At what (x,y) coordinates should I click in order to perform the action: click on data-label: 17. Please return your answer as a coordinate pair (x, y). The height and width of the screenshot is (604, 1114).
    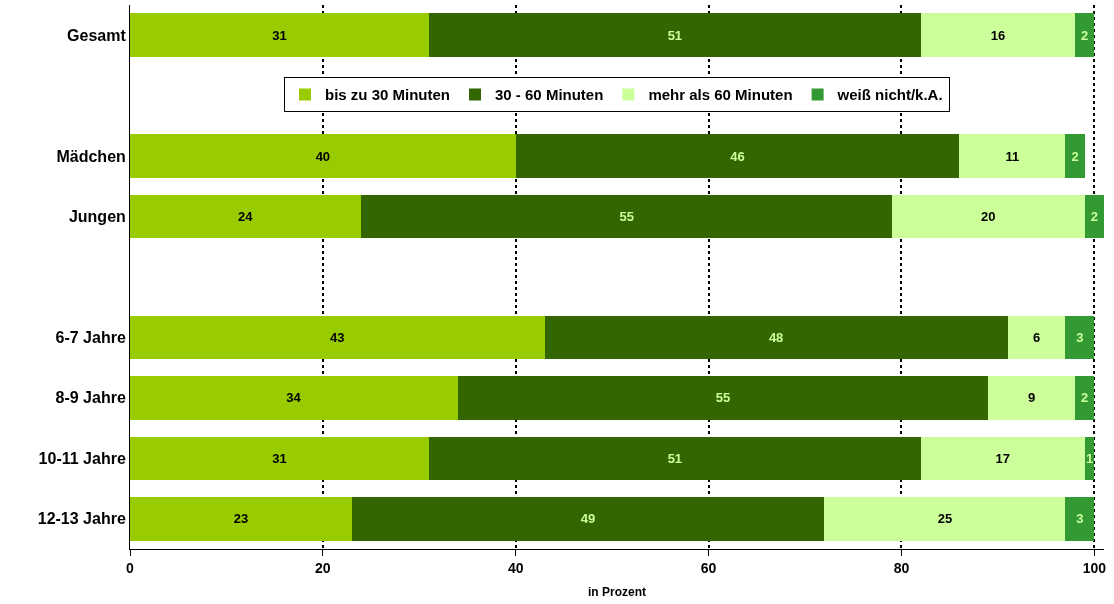
    Looking at the image, I should click on (1002, 458).